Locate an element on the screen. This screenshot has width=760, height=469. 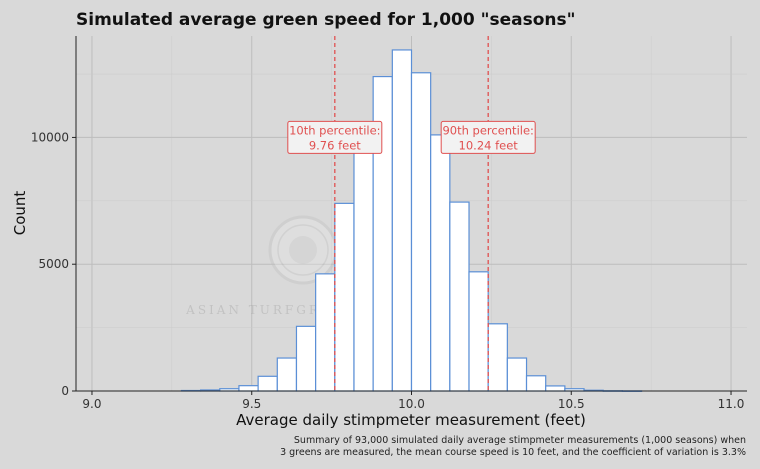
x-ticks: 9.0 9.5 10.0 10.5 11.0 is located at coordinates (413, 401).